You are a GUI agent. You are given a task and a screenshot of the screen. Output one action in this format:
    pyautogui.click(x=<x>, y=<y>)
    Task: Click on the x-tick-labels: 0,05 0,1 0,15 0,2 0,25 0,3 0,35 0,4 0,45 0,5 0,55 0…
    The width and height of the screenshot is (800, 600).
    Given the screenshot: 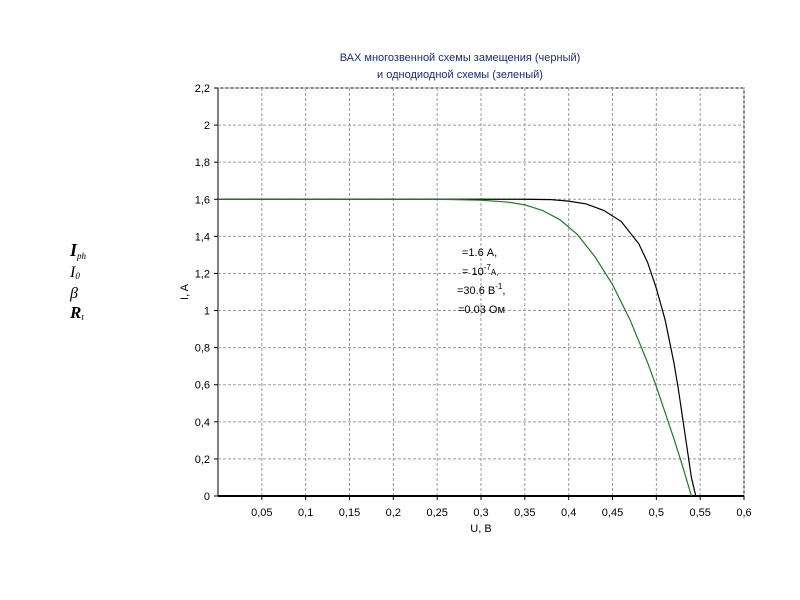 What is the action you would take?
    pyautogui.click(x=501, y=507)
    